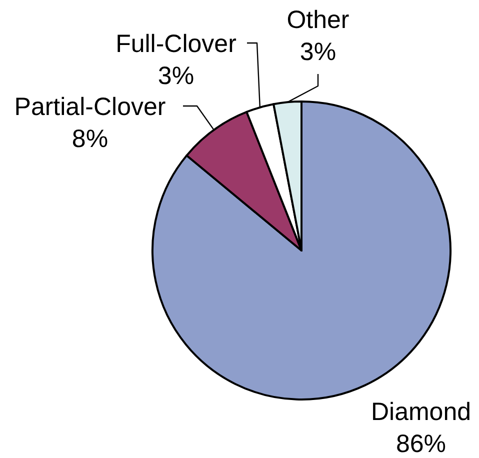 Image resolution: width=479 pixels, height=458 pixels. I want to click on slice-label: Full-Clover, so click(176, 44).